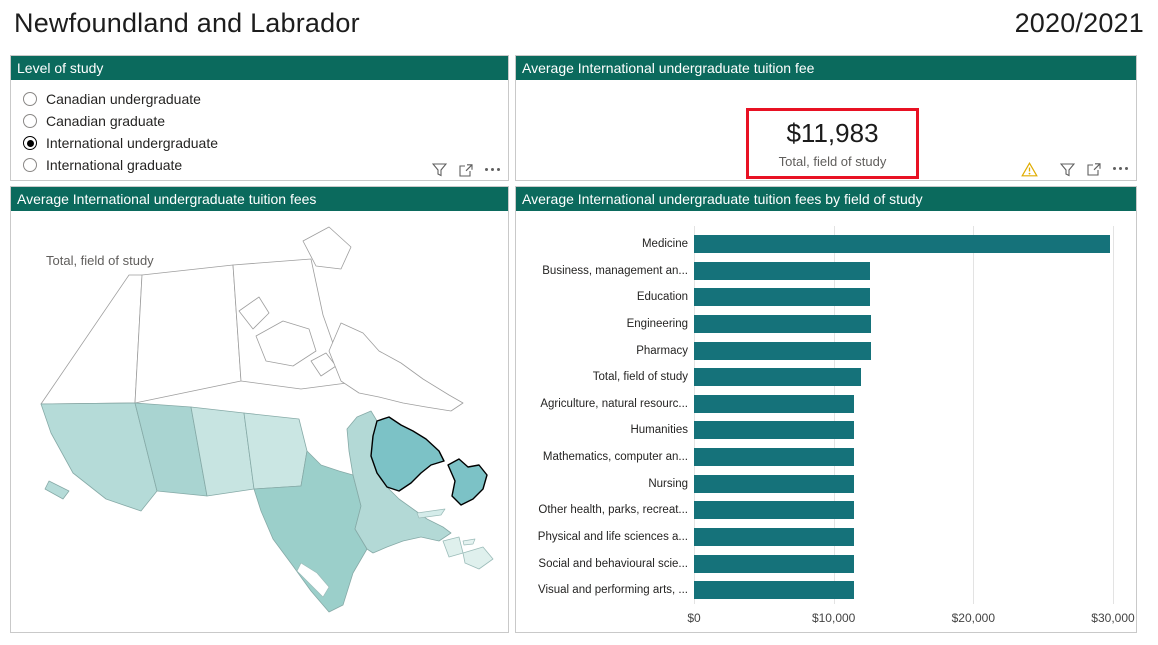 This screenshot has height=645, width=1158. What do you see at coordinates (431, 513) in the screenshot?
I see `map-region-anticosti-island` at bounding box center [431, 513].